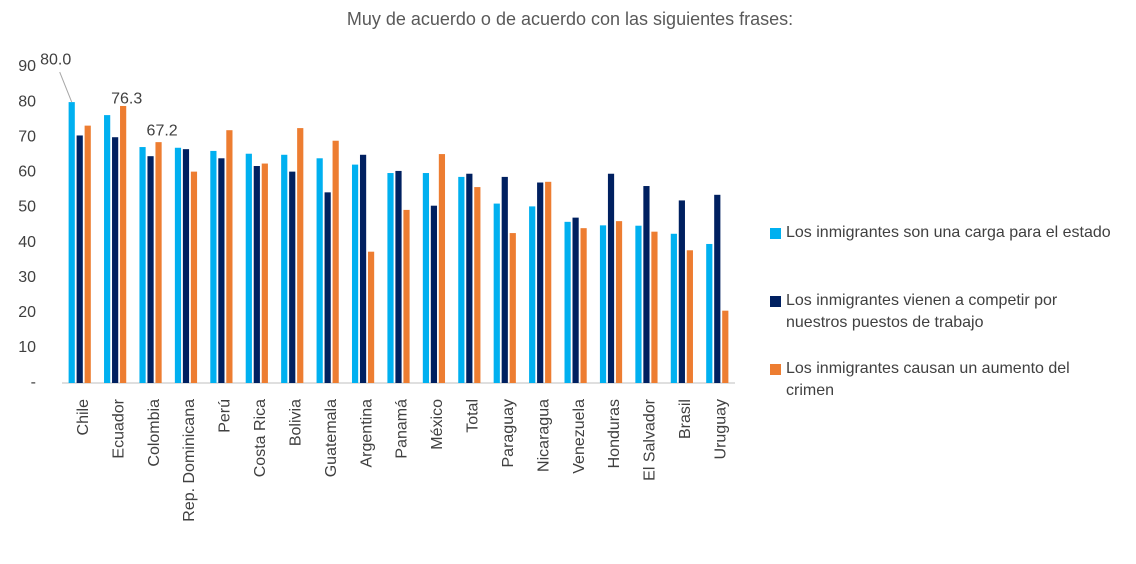 This screenshot has height=564, width=1136. What do you see at coordinates (27, 347) in the screenshot?
I see `y-tick-label: 10` at bounding box center [27, 347].